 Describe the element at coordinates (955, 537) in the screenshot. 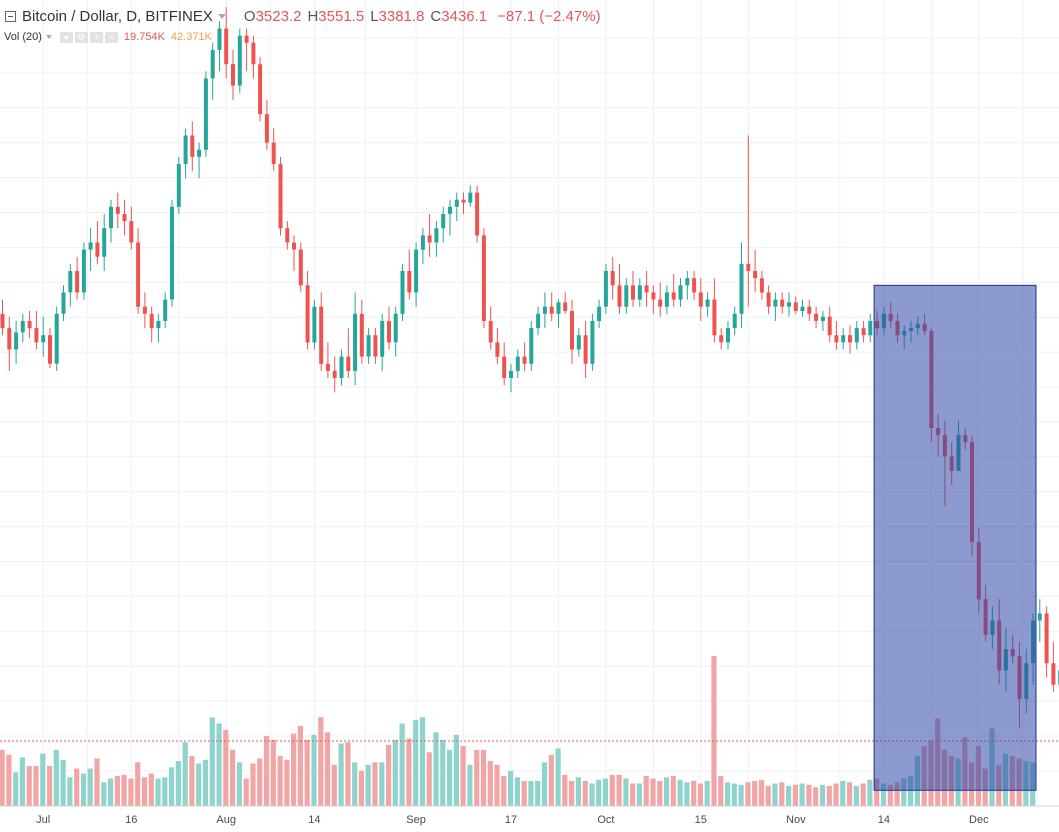

I see `highlight-rectangle` at that location.